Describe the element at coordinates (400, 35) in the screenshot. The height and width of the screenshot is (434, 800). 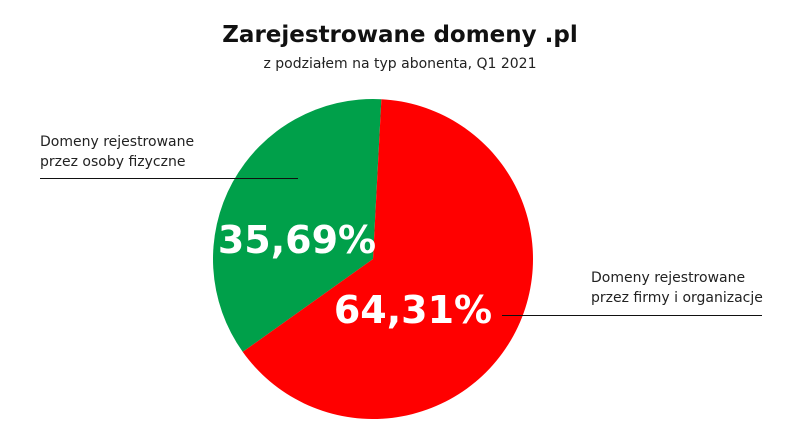
I see `chart-title: Zarejestrowane domeny .pl` at that location.